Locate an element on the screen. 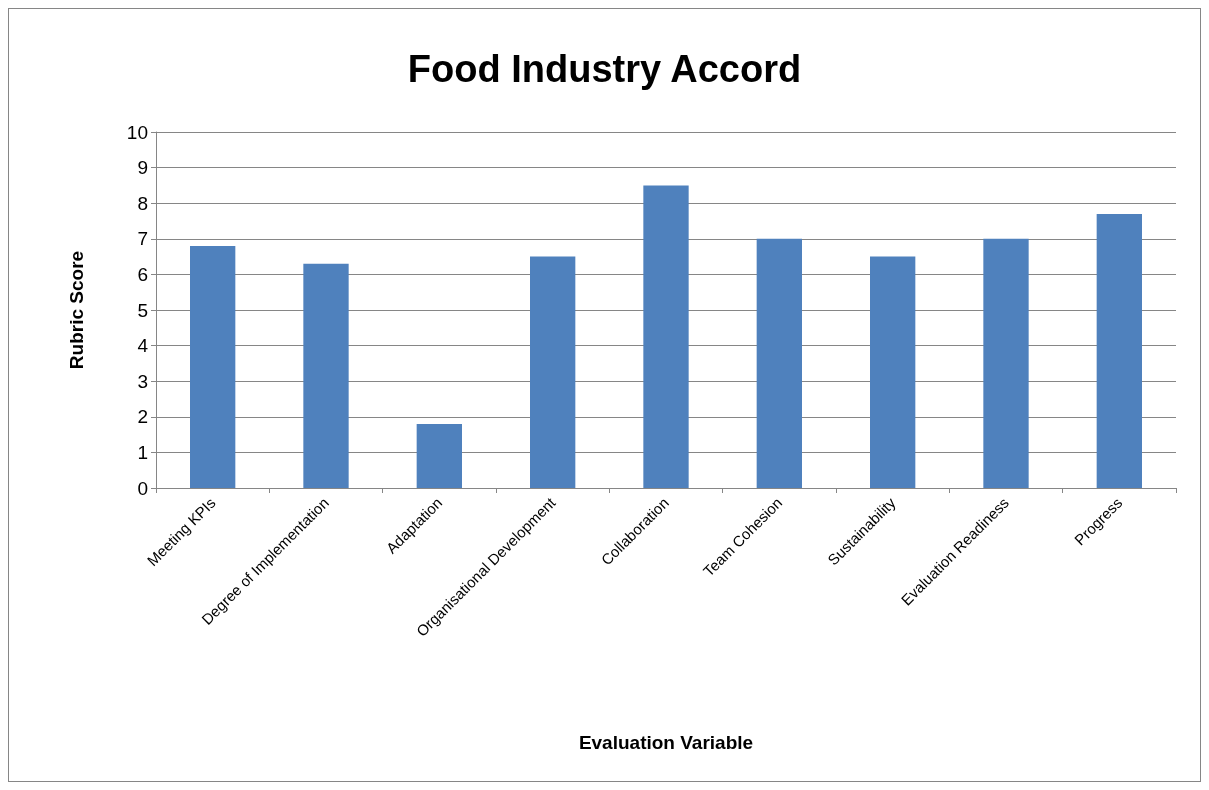  y-tick-label: 6 is located at coordinates (142, 274).